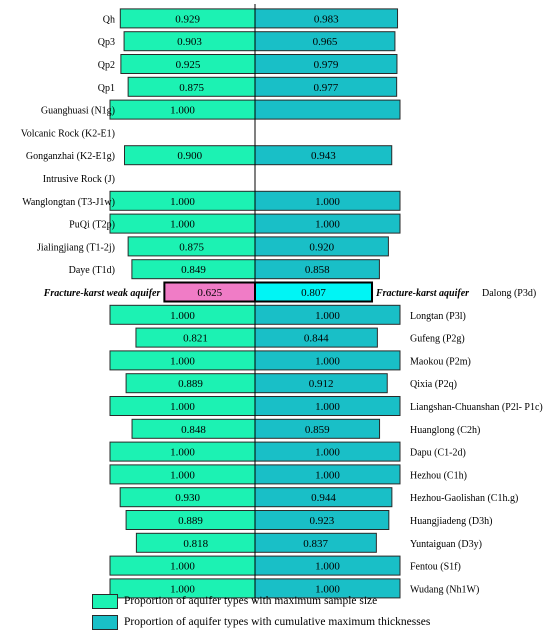 This screenshot has width=550, height=634. What do you see at coordinates (327, 453) in the screenshot?
I see `value-label-right-dapu-c1-2d: 1.000` at bounding box center [327, 453].